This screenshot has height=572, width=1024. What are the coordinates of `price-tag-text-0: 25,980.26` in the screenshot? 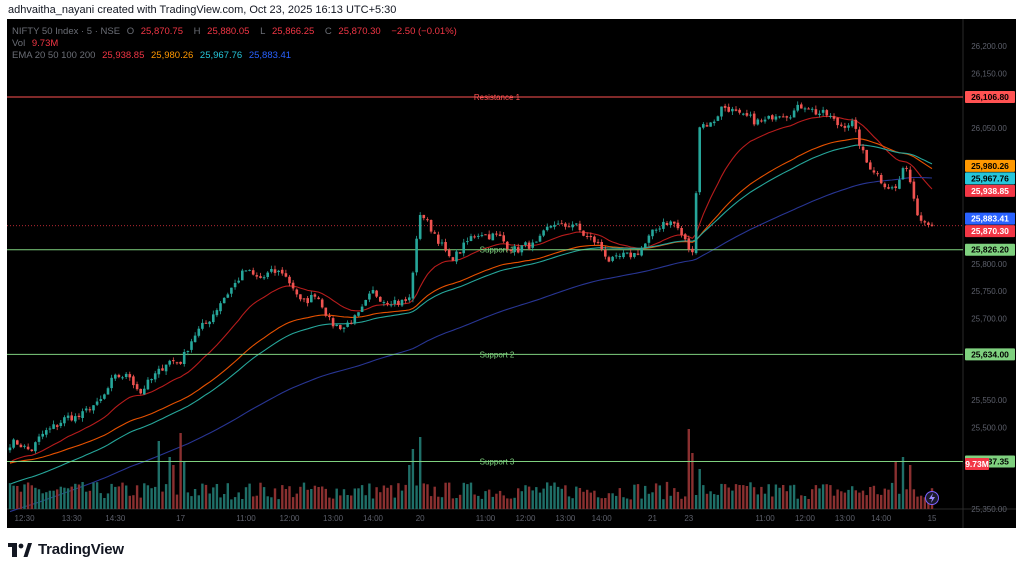 It's located at (990, 166).